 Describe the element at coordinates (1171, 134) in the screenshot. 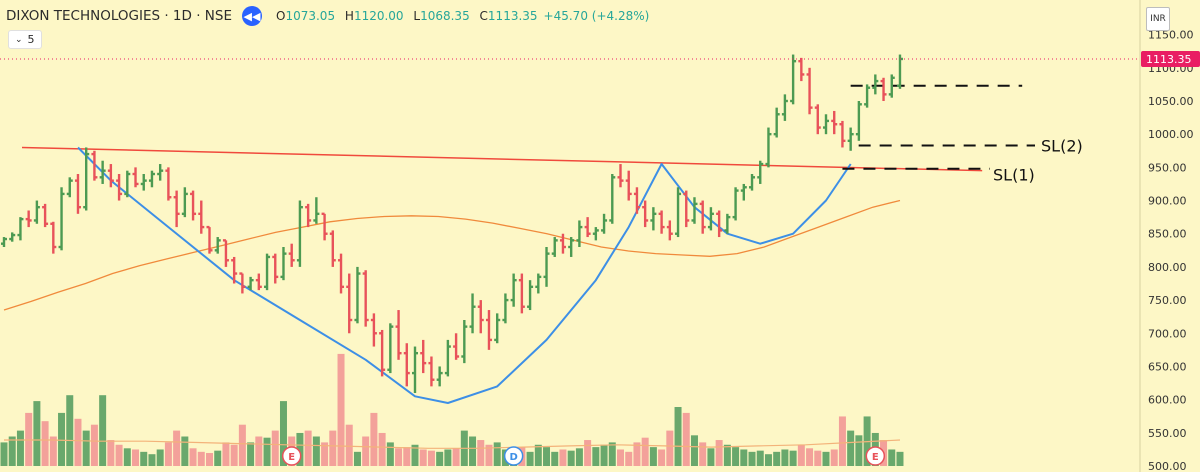

I see `price-tick-label: 1000.00` at that location.